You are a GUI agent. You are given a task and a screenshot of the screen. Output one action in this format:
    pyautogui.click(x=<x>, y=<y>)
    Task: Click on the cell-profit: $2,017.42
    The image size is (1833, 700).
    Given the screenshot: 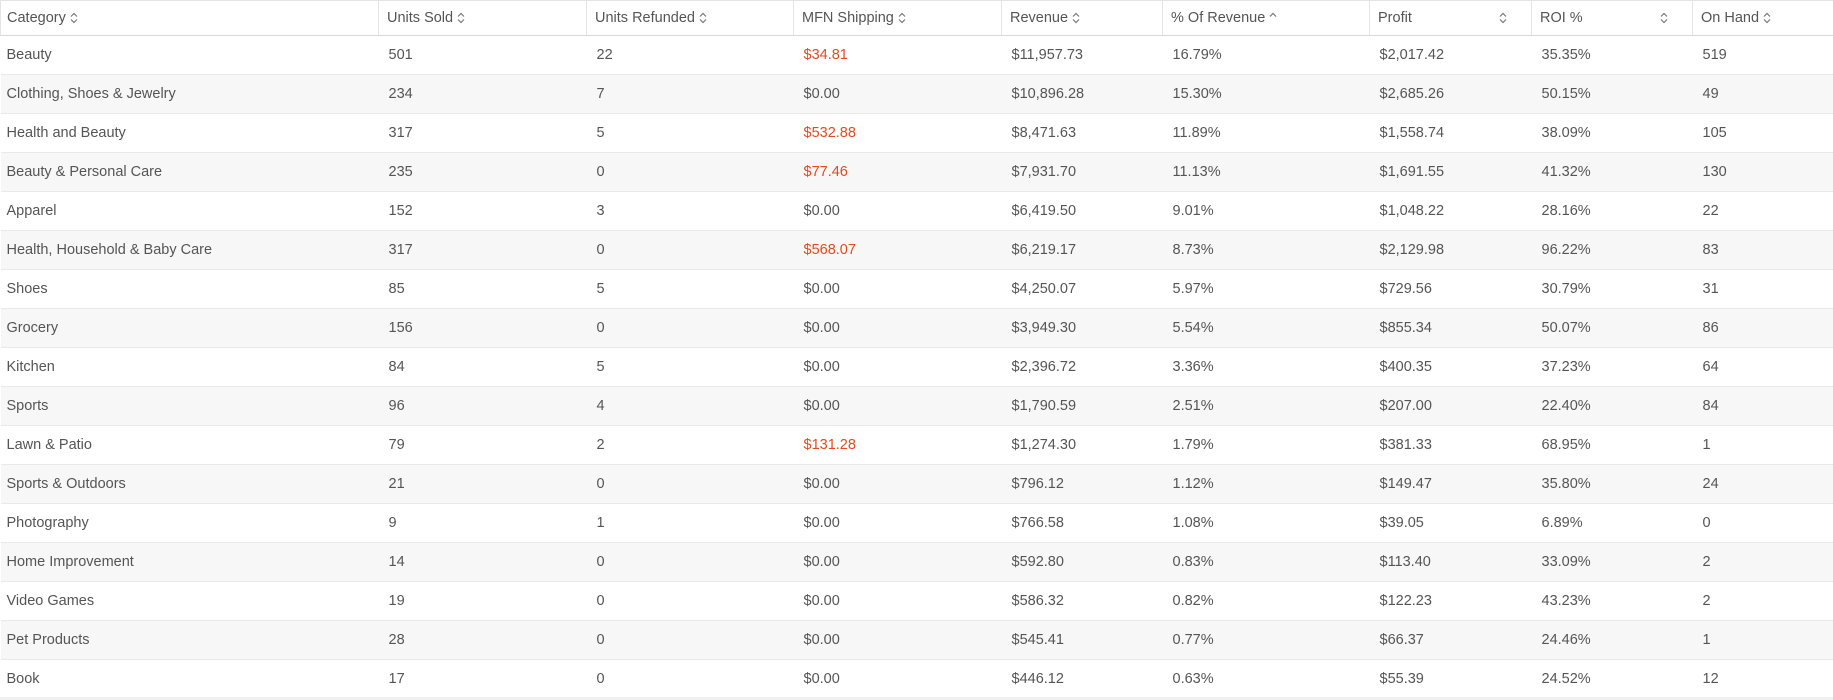 What is the action you would take?
    pyautogui.click(x=1450, y=55)
    